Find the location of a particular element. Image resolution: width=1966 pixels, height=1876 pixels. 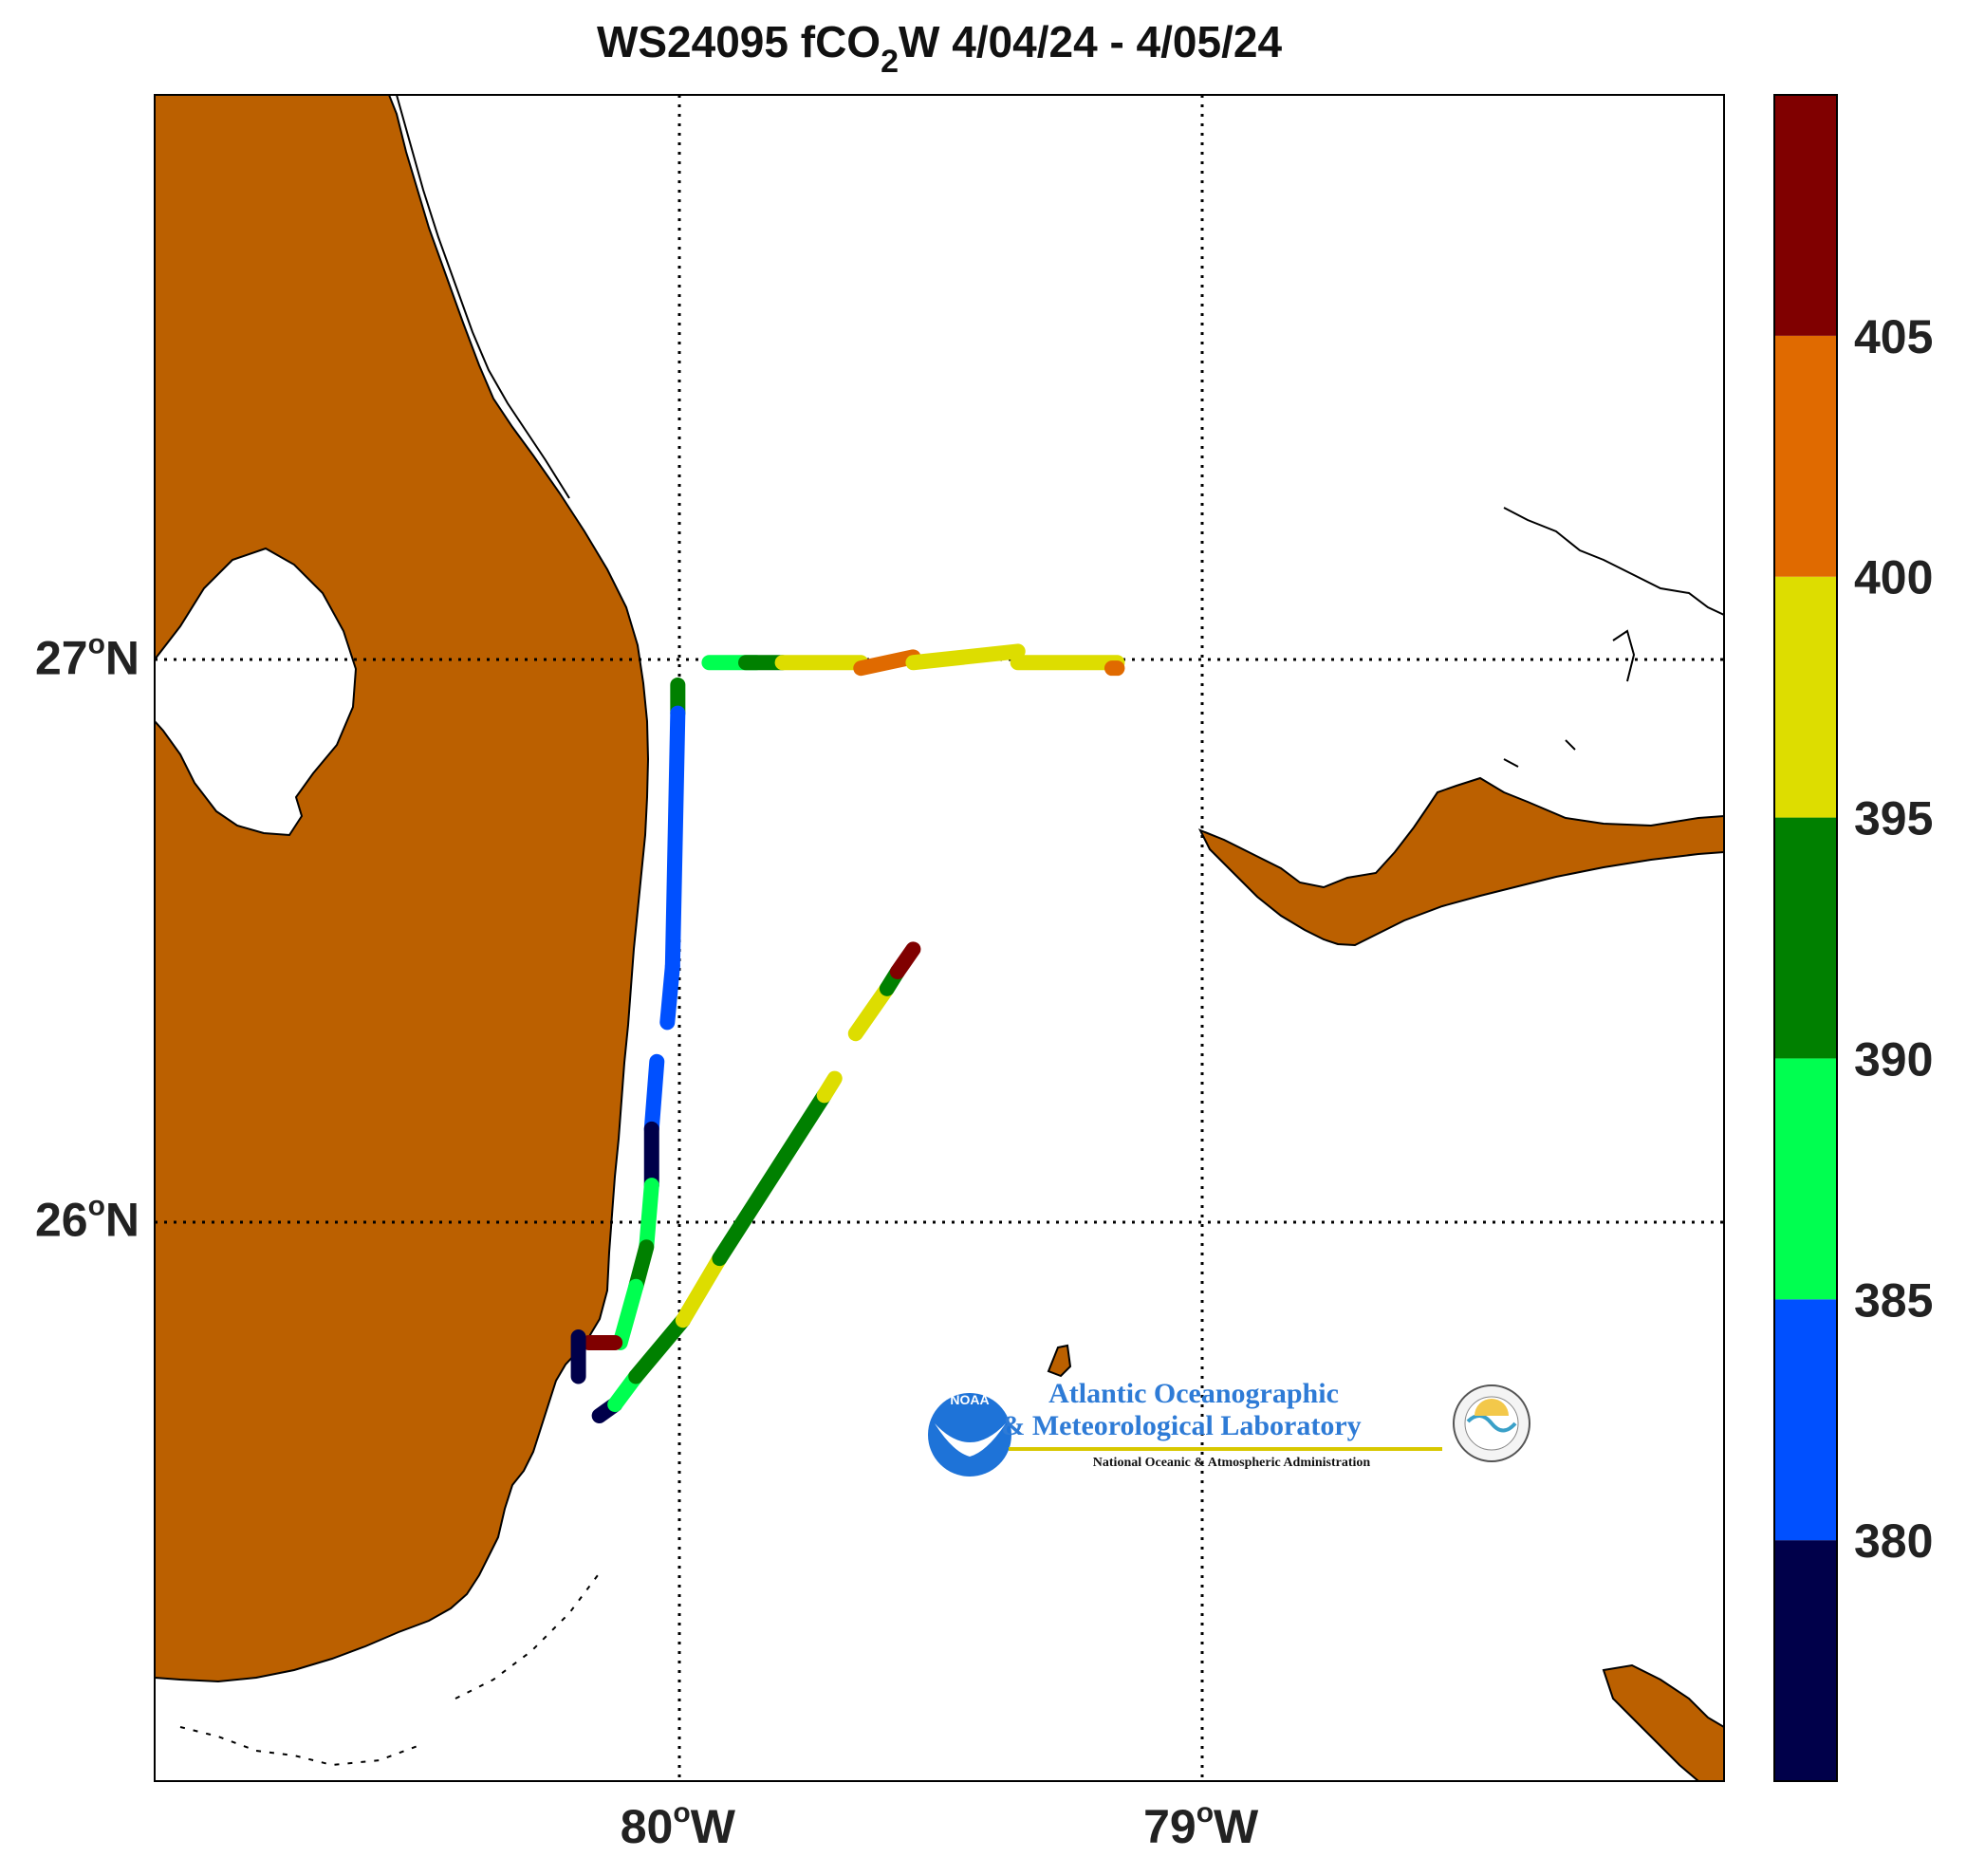

colorbar is located at coordinates (1805, 938).